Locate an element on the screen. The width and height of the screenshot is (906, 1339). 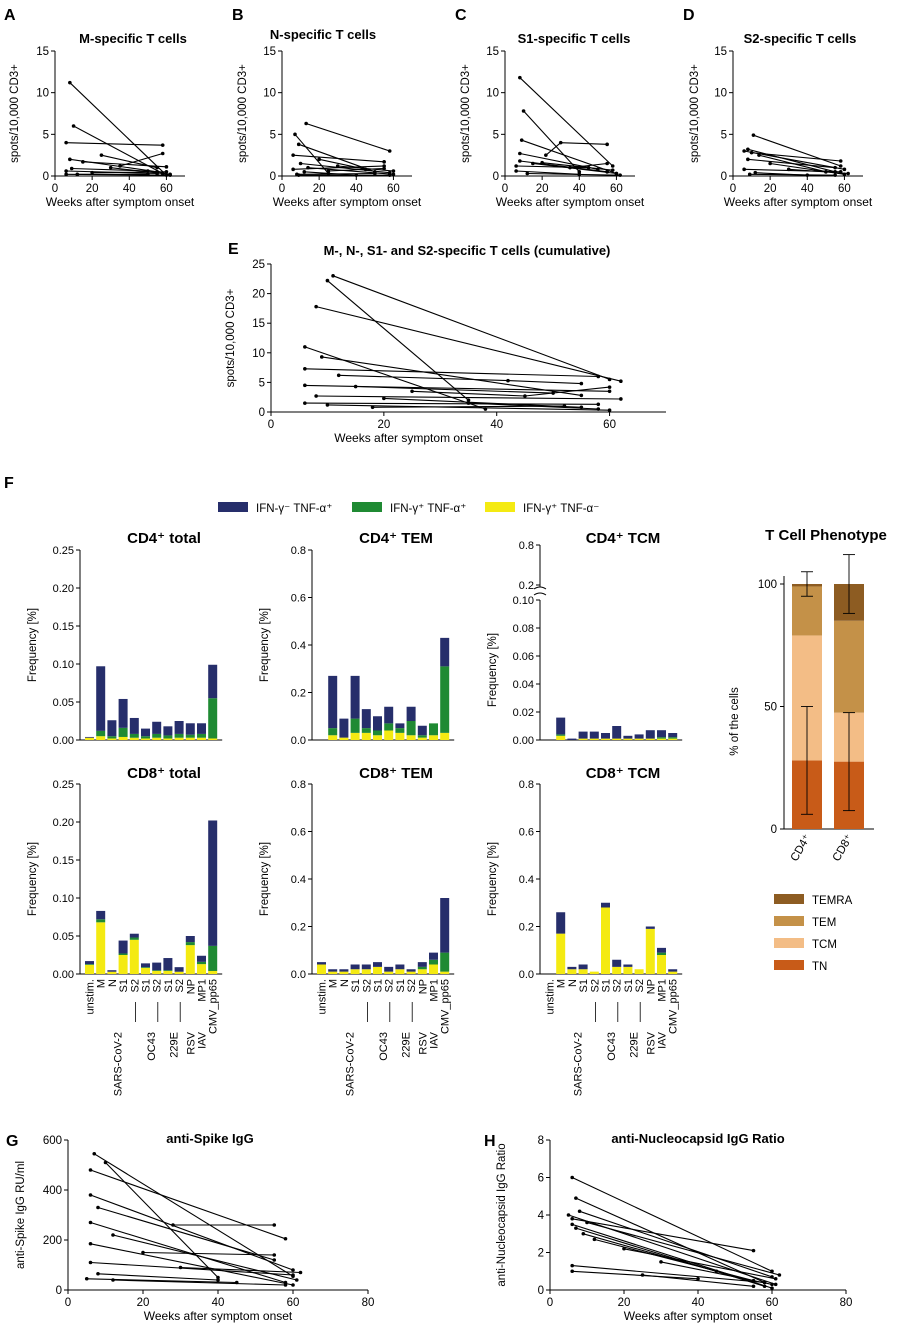
y-axis-label: Frequency [%] is located at coordinates (265, 879).